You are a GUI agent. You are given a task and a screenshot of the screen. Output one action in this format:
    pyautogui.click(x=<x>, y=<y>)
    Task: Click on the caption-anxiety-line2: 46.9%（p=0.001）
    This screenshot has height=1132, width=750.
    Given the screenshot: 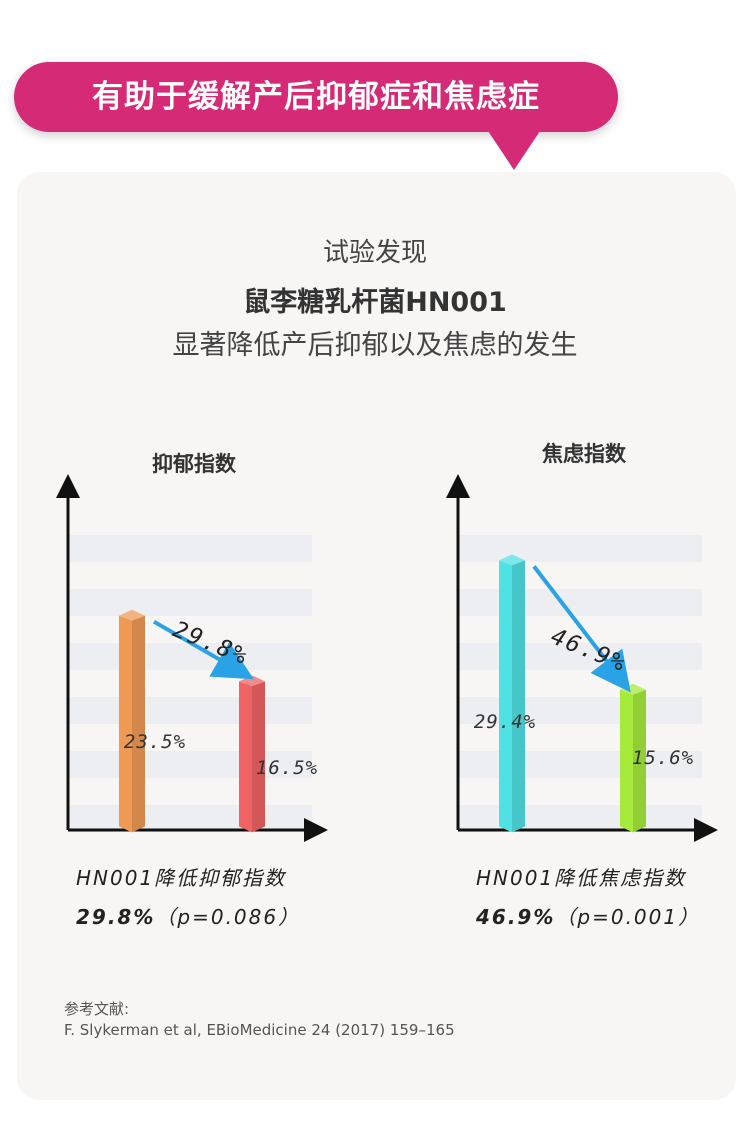 What is the action you would take?
    pyautogui.click(x=588, y=915)
    